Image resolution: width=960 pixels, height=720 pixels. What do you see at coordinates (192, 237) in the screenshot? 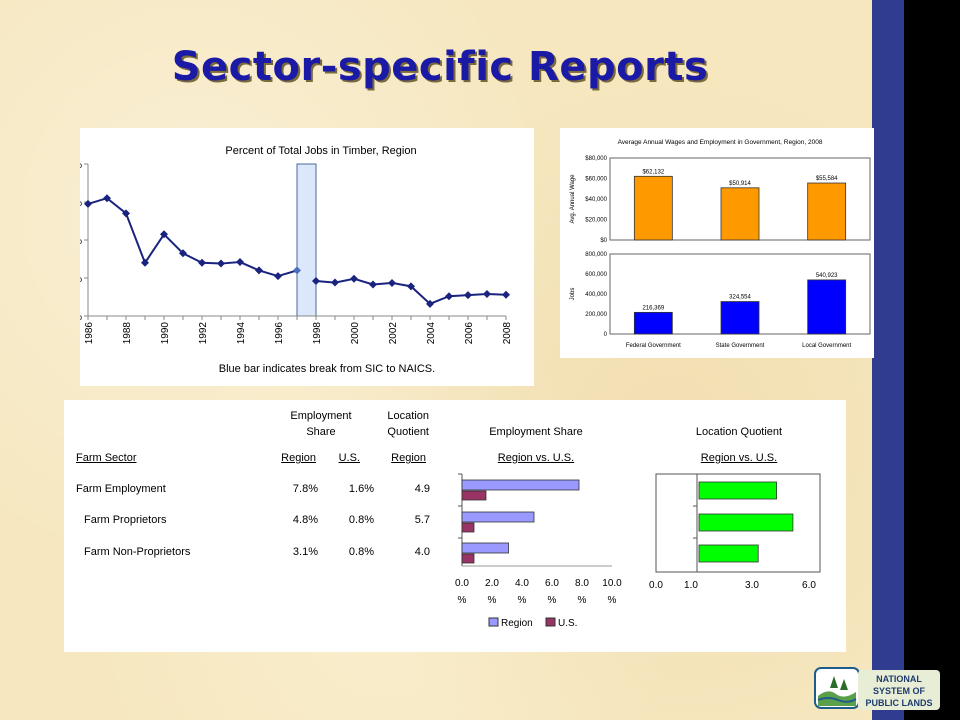
I see `series-line-sic` at bounding box center [192, 237].